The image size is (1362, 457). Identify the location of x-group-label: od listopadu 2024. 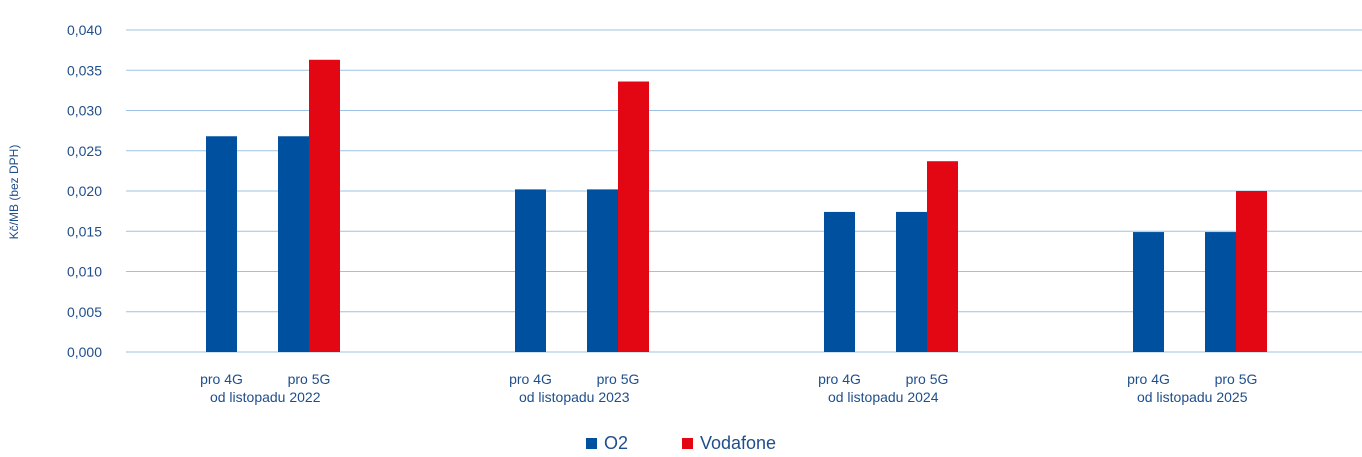
(883, 397).